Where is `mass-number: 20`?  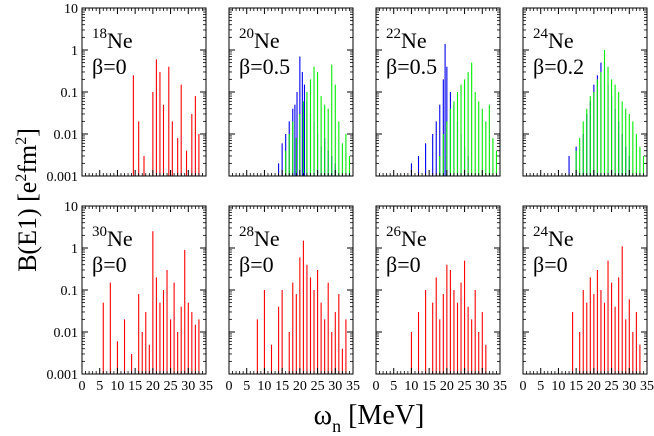
mass-number: 20 is located at coordinates (246, 34).